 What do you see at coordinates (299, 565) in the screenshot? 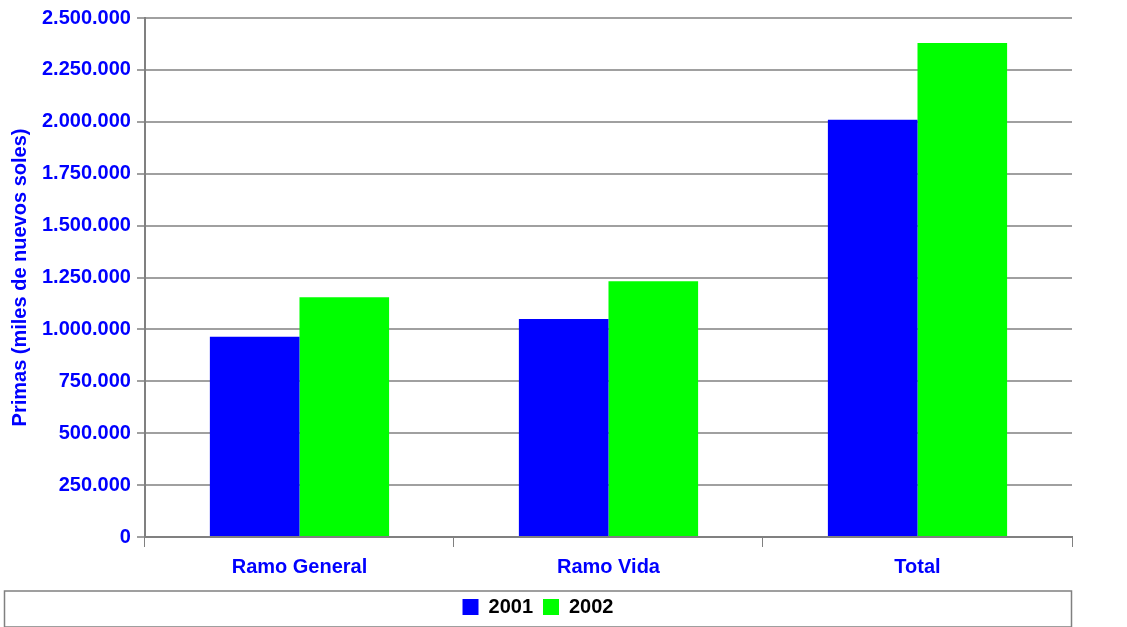
I see `x-tick-label: Ramo General` at bounding box center [299, 565].